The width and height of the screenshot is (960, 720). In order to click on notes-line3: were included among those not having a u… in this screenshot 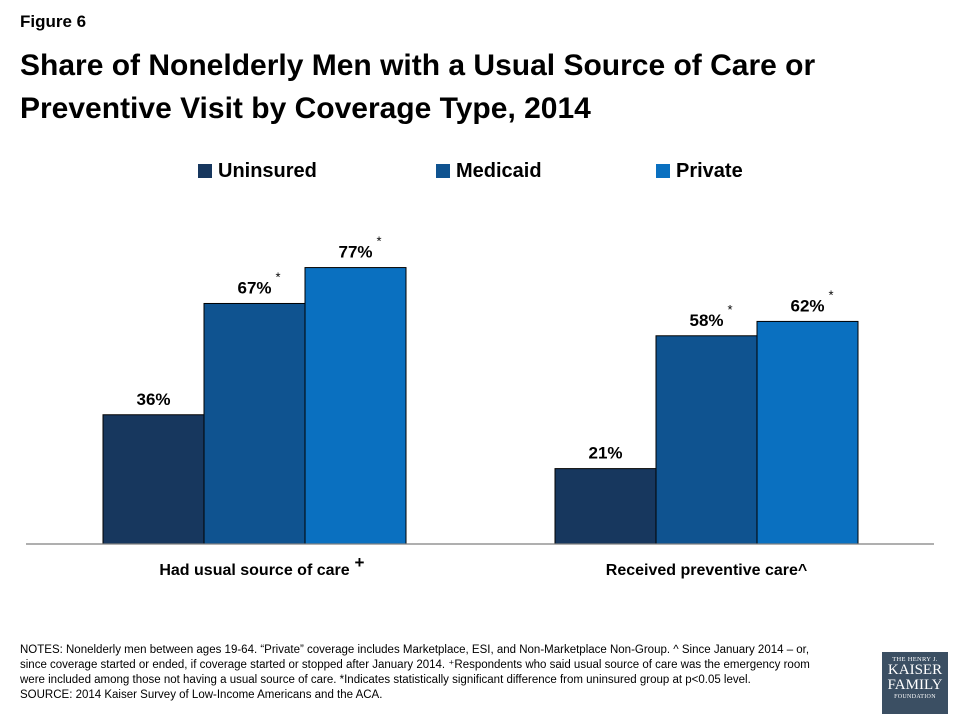, I will do `click(385, 680)`.